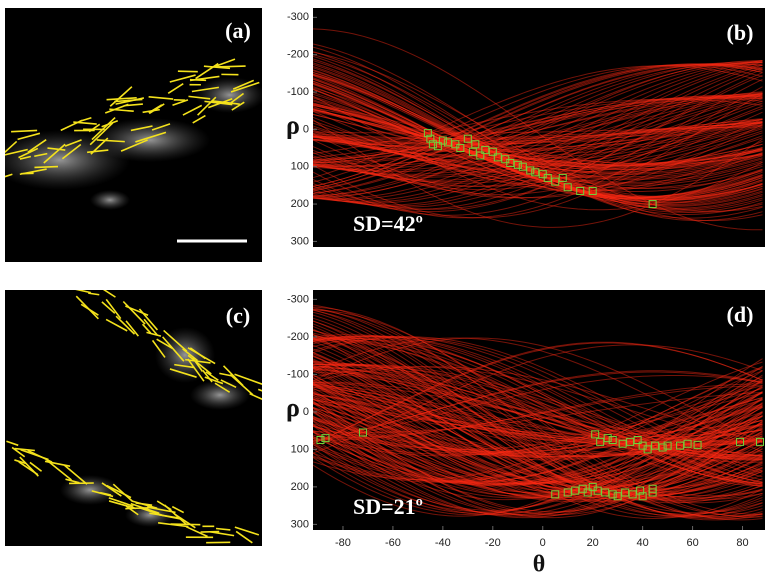 Image resolution: width=773 pixels, height=588 pixels. Describe the element at coordinates (643, 543) in the screenshot. I see `x-tick-label: 40` at that location.